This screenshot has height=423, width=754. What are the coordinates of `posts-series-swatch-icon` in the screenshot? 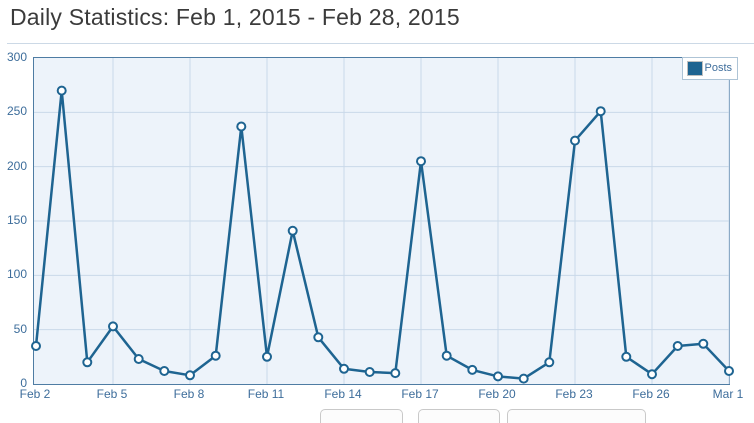 It's located at (695, 68).